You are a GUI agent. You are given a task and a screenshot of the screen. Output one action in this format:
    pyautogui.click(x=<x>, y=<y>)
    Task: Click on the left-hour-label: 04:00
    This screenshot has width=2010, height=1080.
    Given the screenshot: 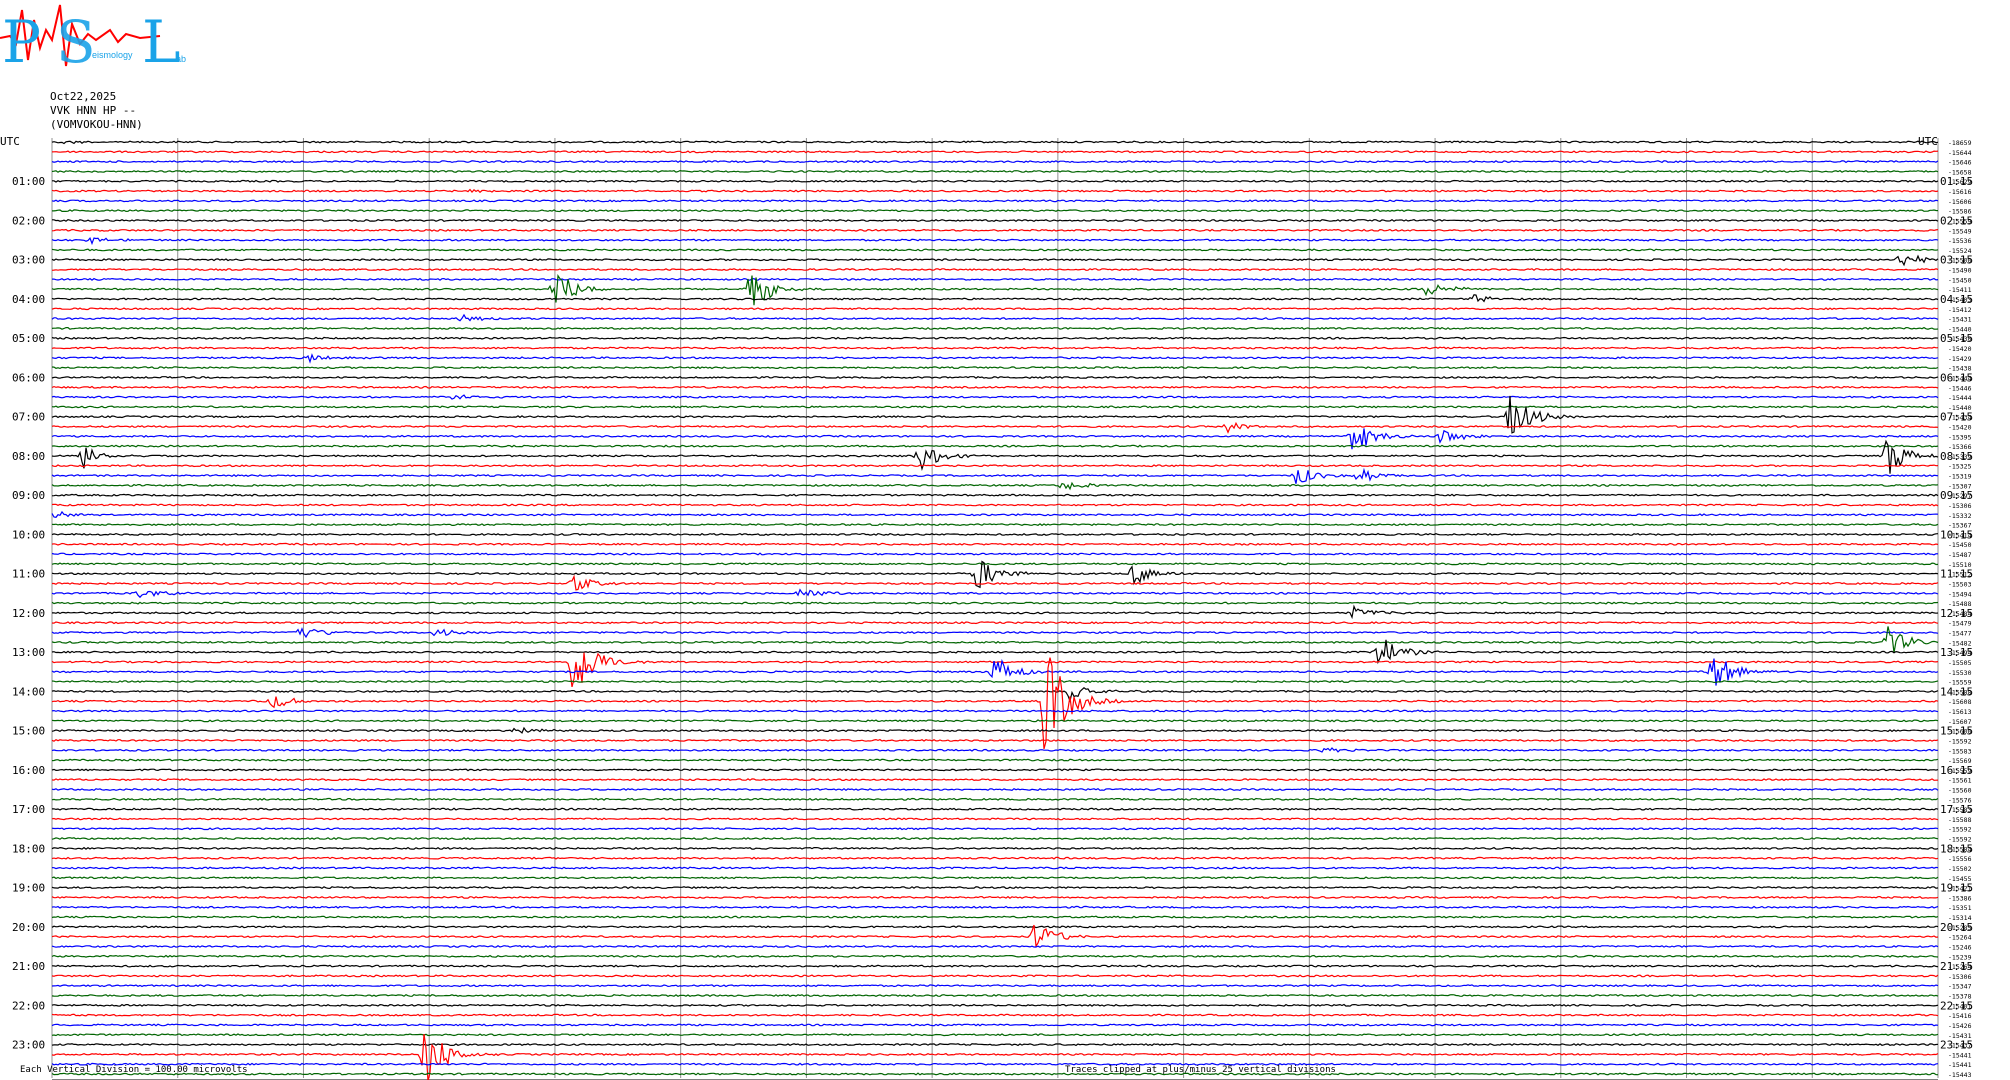 What is the action you would take?
    pyautogui.click(x=28, y=299)
    